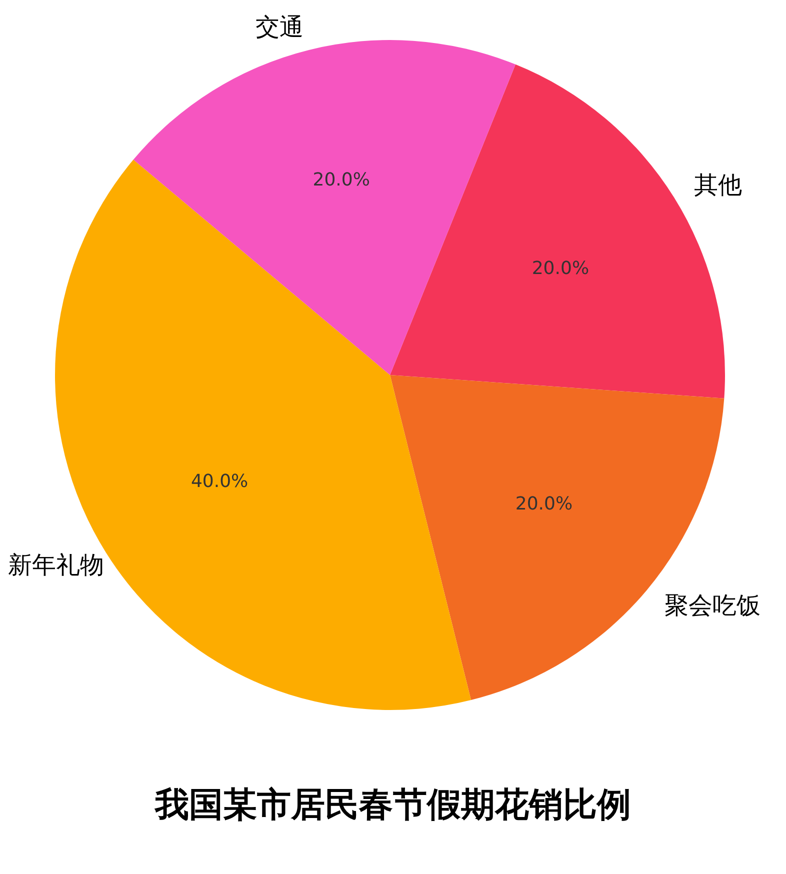 This screenshot has height=874, width=786. Describe the element at coordinates (392, 805) in the screenshot. I see `text: 我国某市居民春节假期花销比例` at that location.